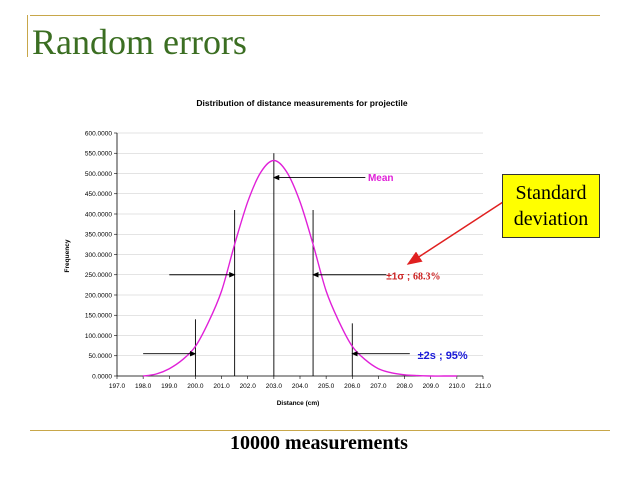 Image resolution: width=638 pixels, height=478 pixels. What do you see at coordinates (381, 178) in the screenshot?
I see `mean-annotation: Mean` at bounding box center [381, 178].